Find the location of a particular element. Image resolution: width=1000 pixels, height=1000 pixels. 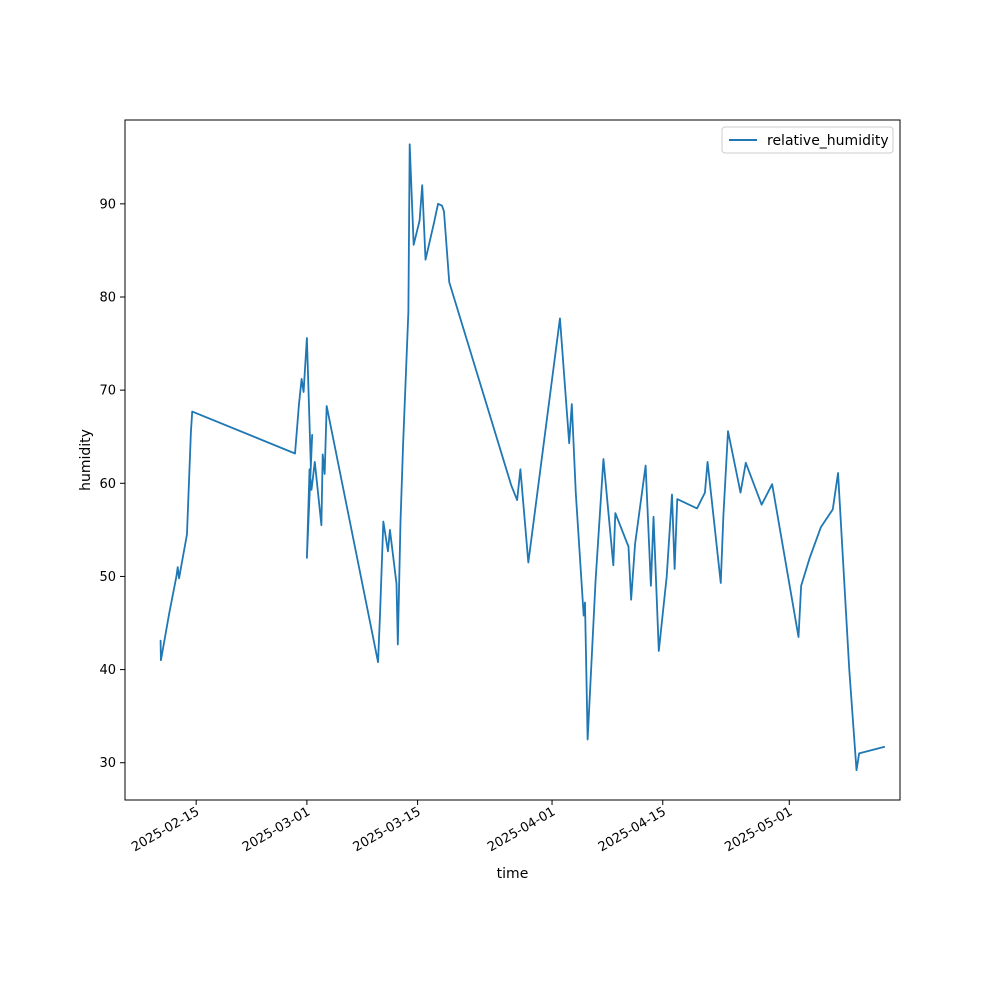

y-axis-label: humidity is located at coordinates (86, 460).